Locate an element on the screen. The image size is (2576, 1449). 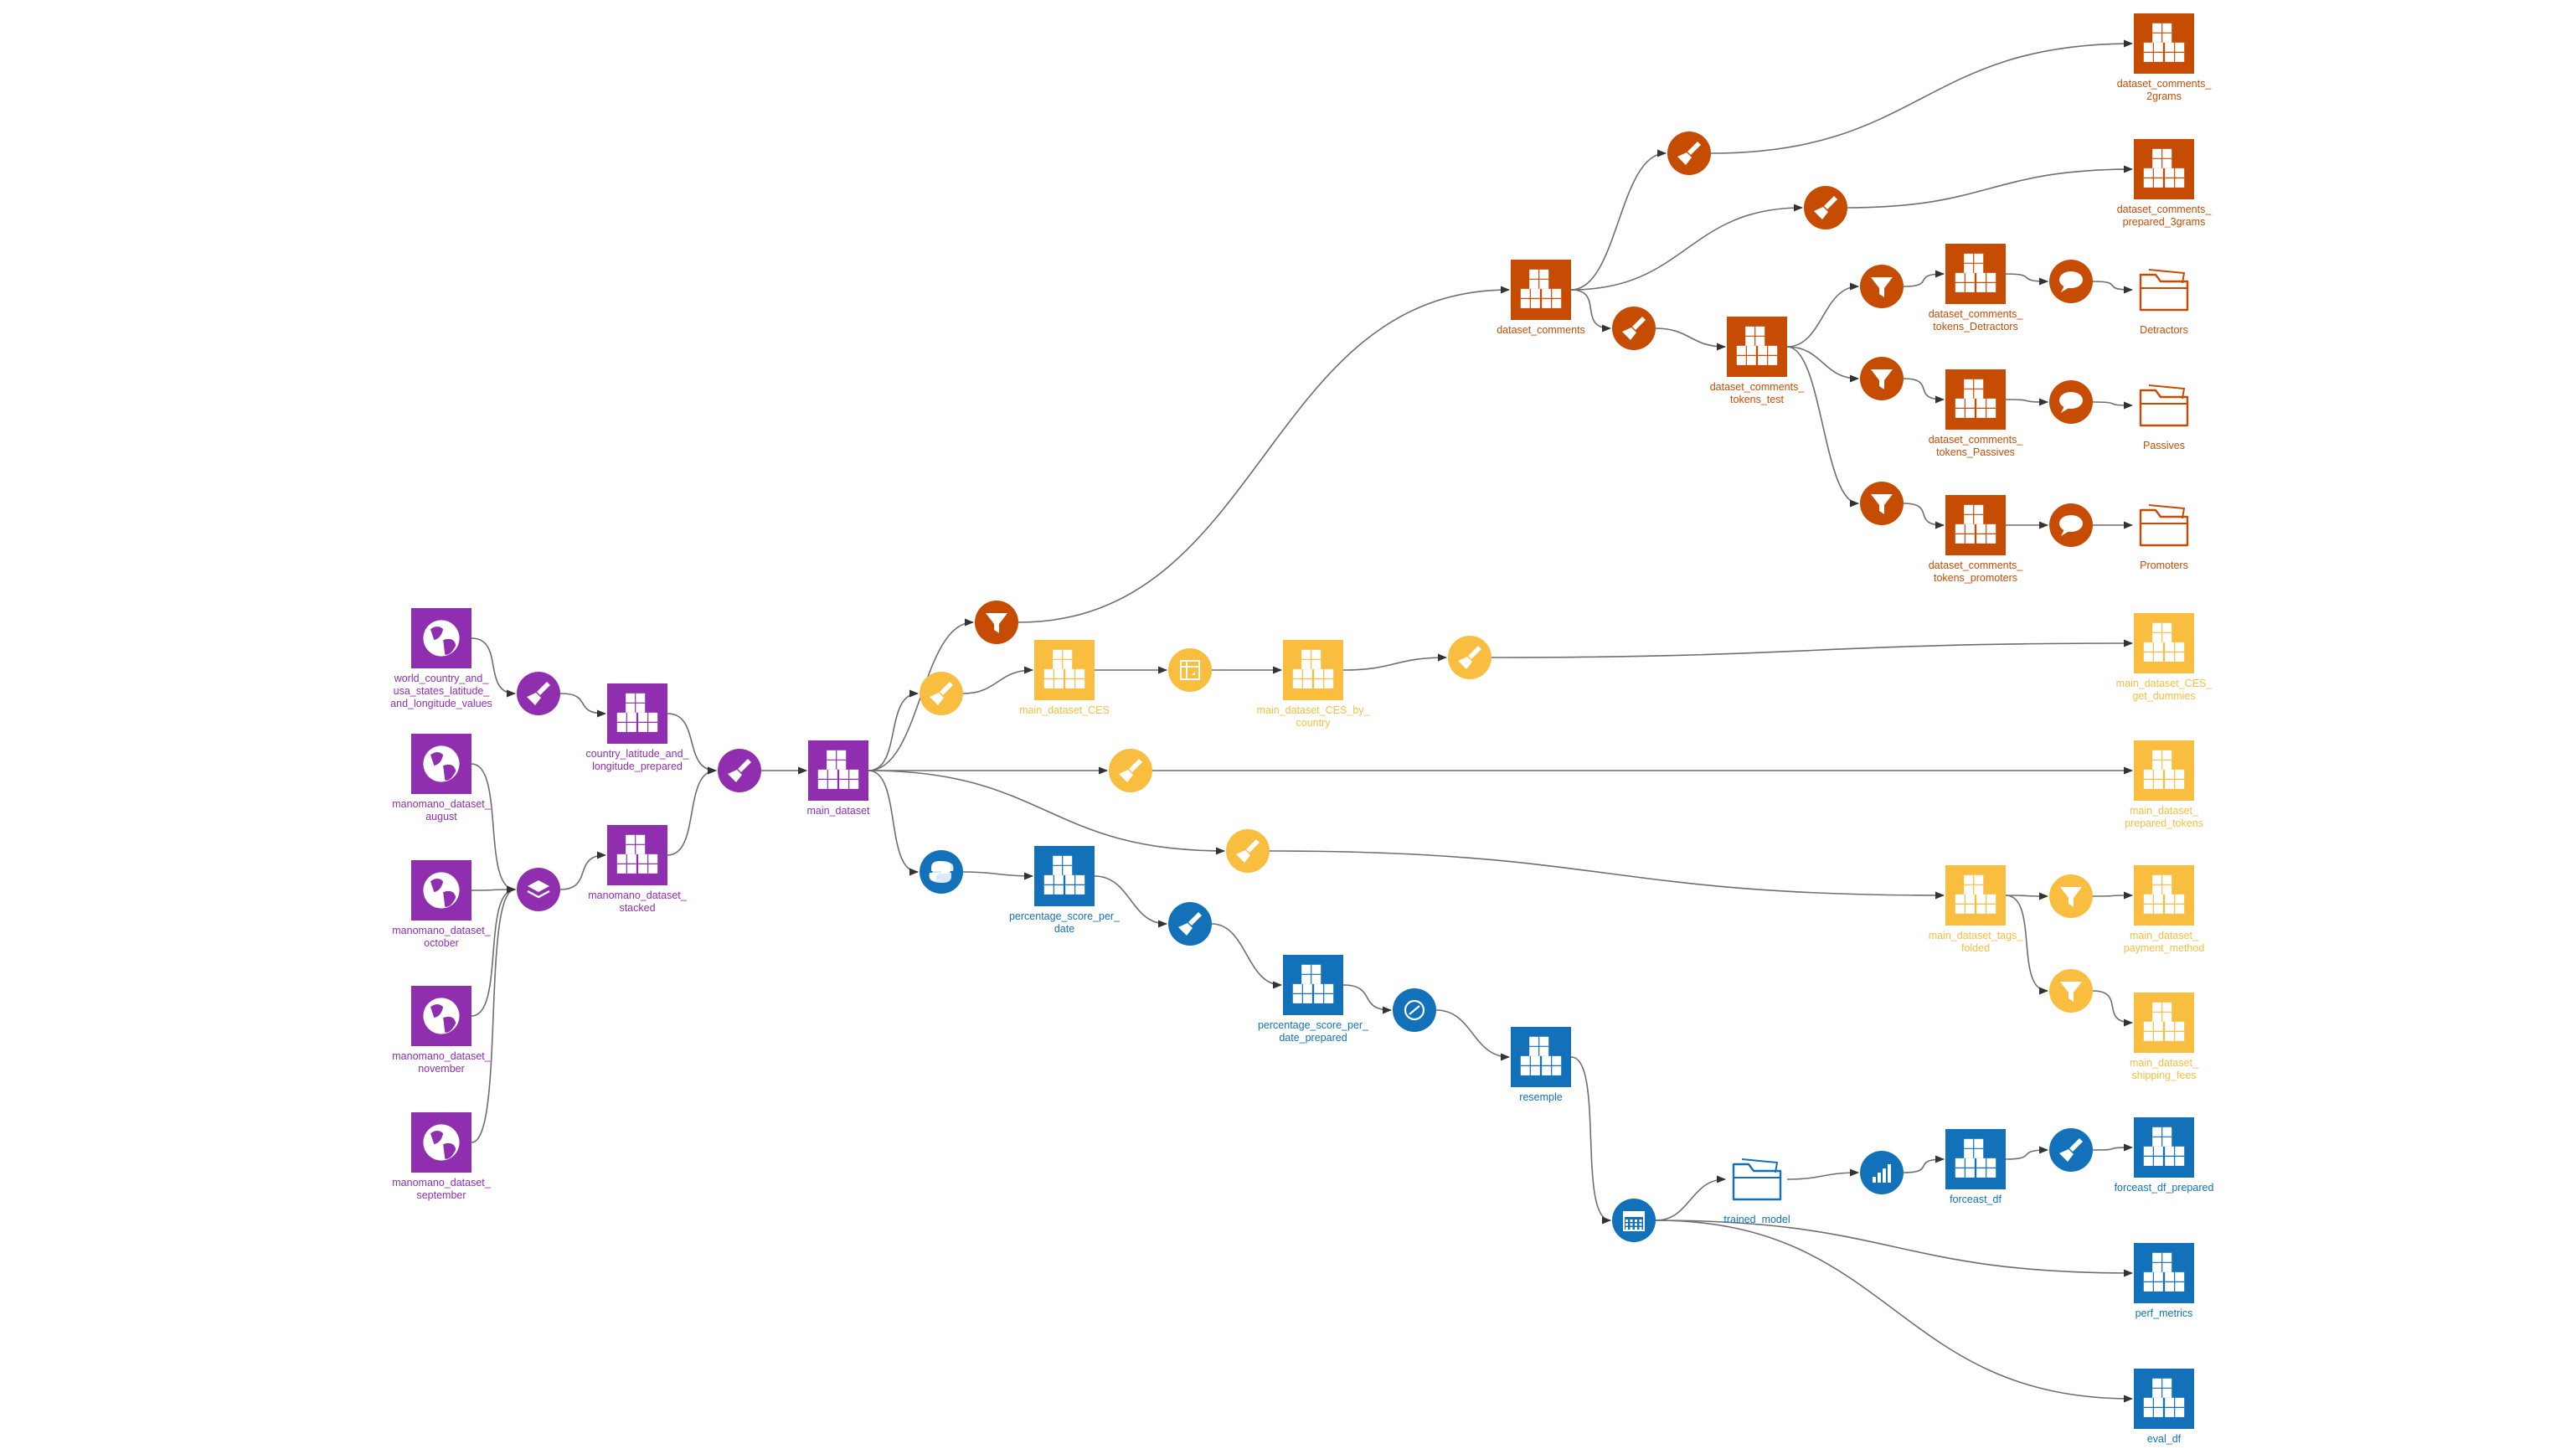
node-label: tokens_promoters is located at coordinates (1976, 578).